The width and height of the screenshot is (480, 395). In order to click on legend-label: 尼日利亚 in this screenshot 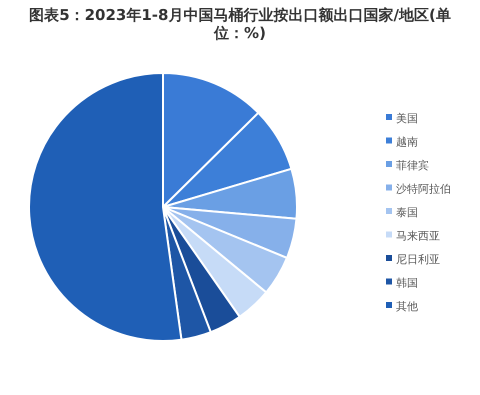, I will do `click(418, 259)`.